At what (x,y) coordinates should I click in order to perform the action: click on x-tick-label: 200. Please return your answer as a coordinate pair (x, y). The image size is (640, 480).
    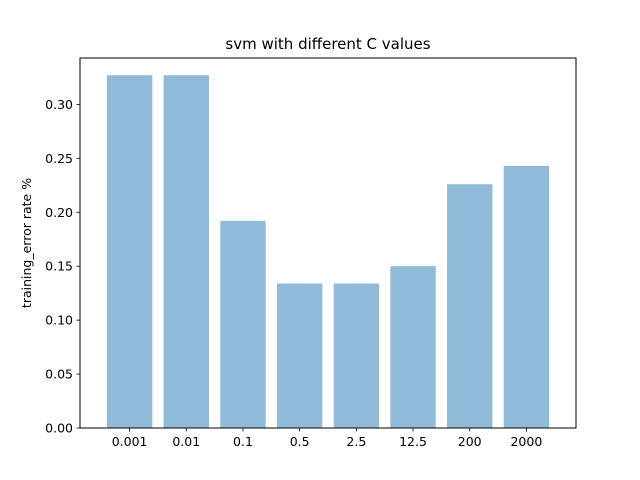
    Looking at the image, I should click on (470, 441).